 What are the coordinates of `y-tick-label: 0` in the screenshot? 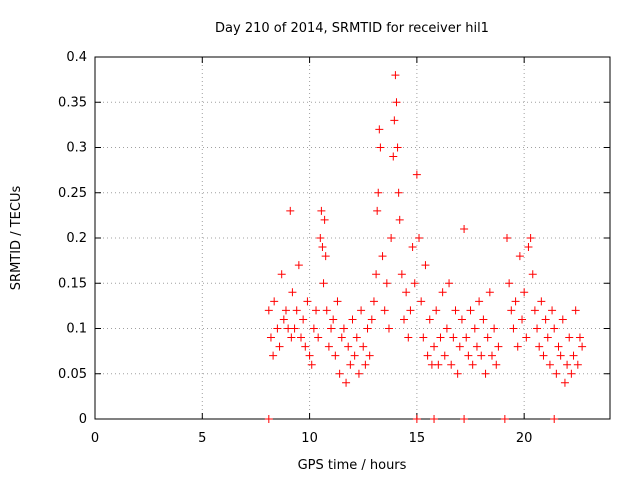 It's located at (83, 419).